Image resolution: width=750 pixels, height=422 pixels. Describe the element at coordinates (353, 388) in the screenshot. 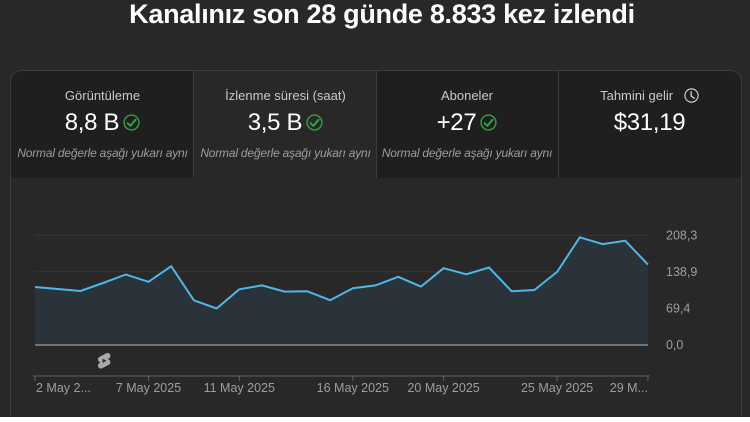

I see `svg-text: 16 May 2025` at that location.